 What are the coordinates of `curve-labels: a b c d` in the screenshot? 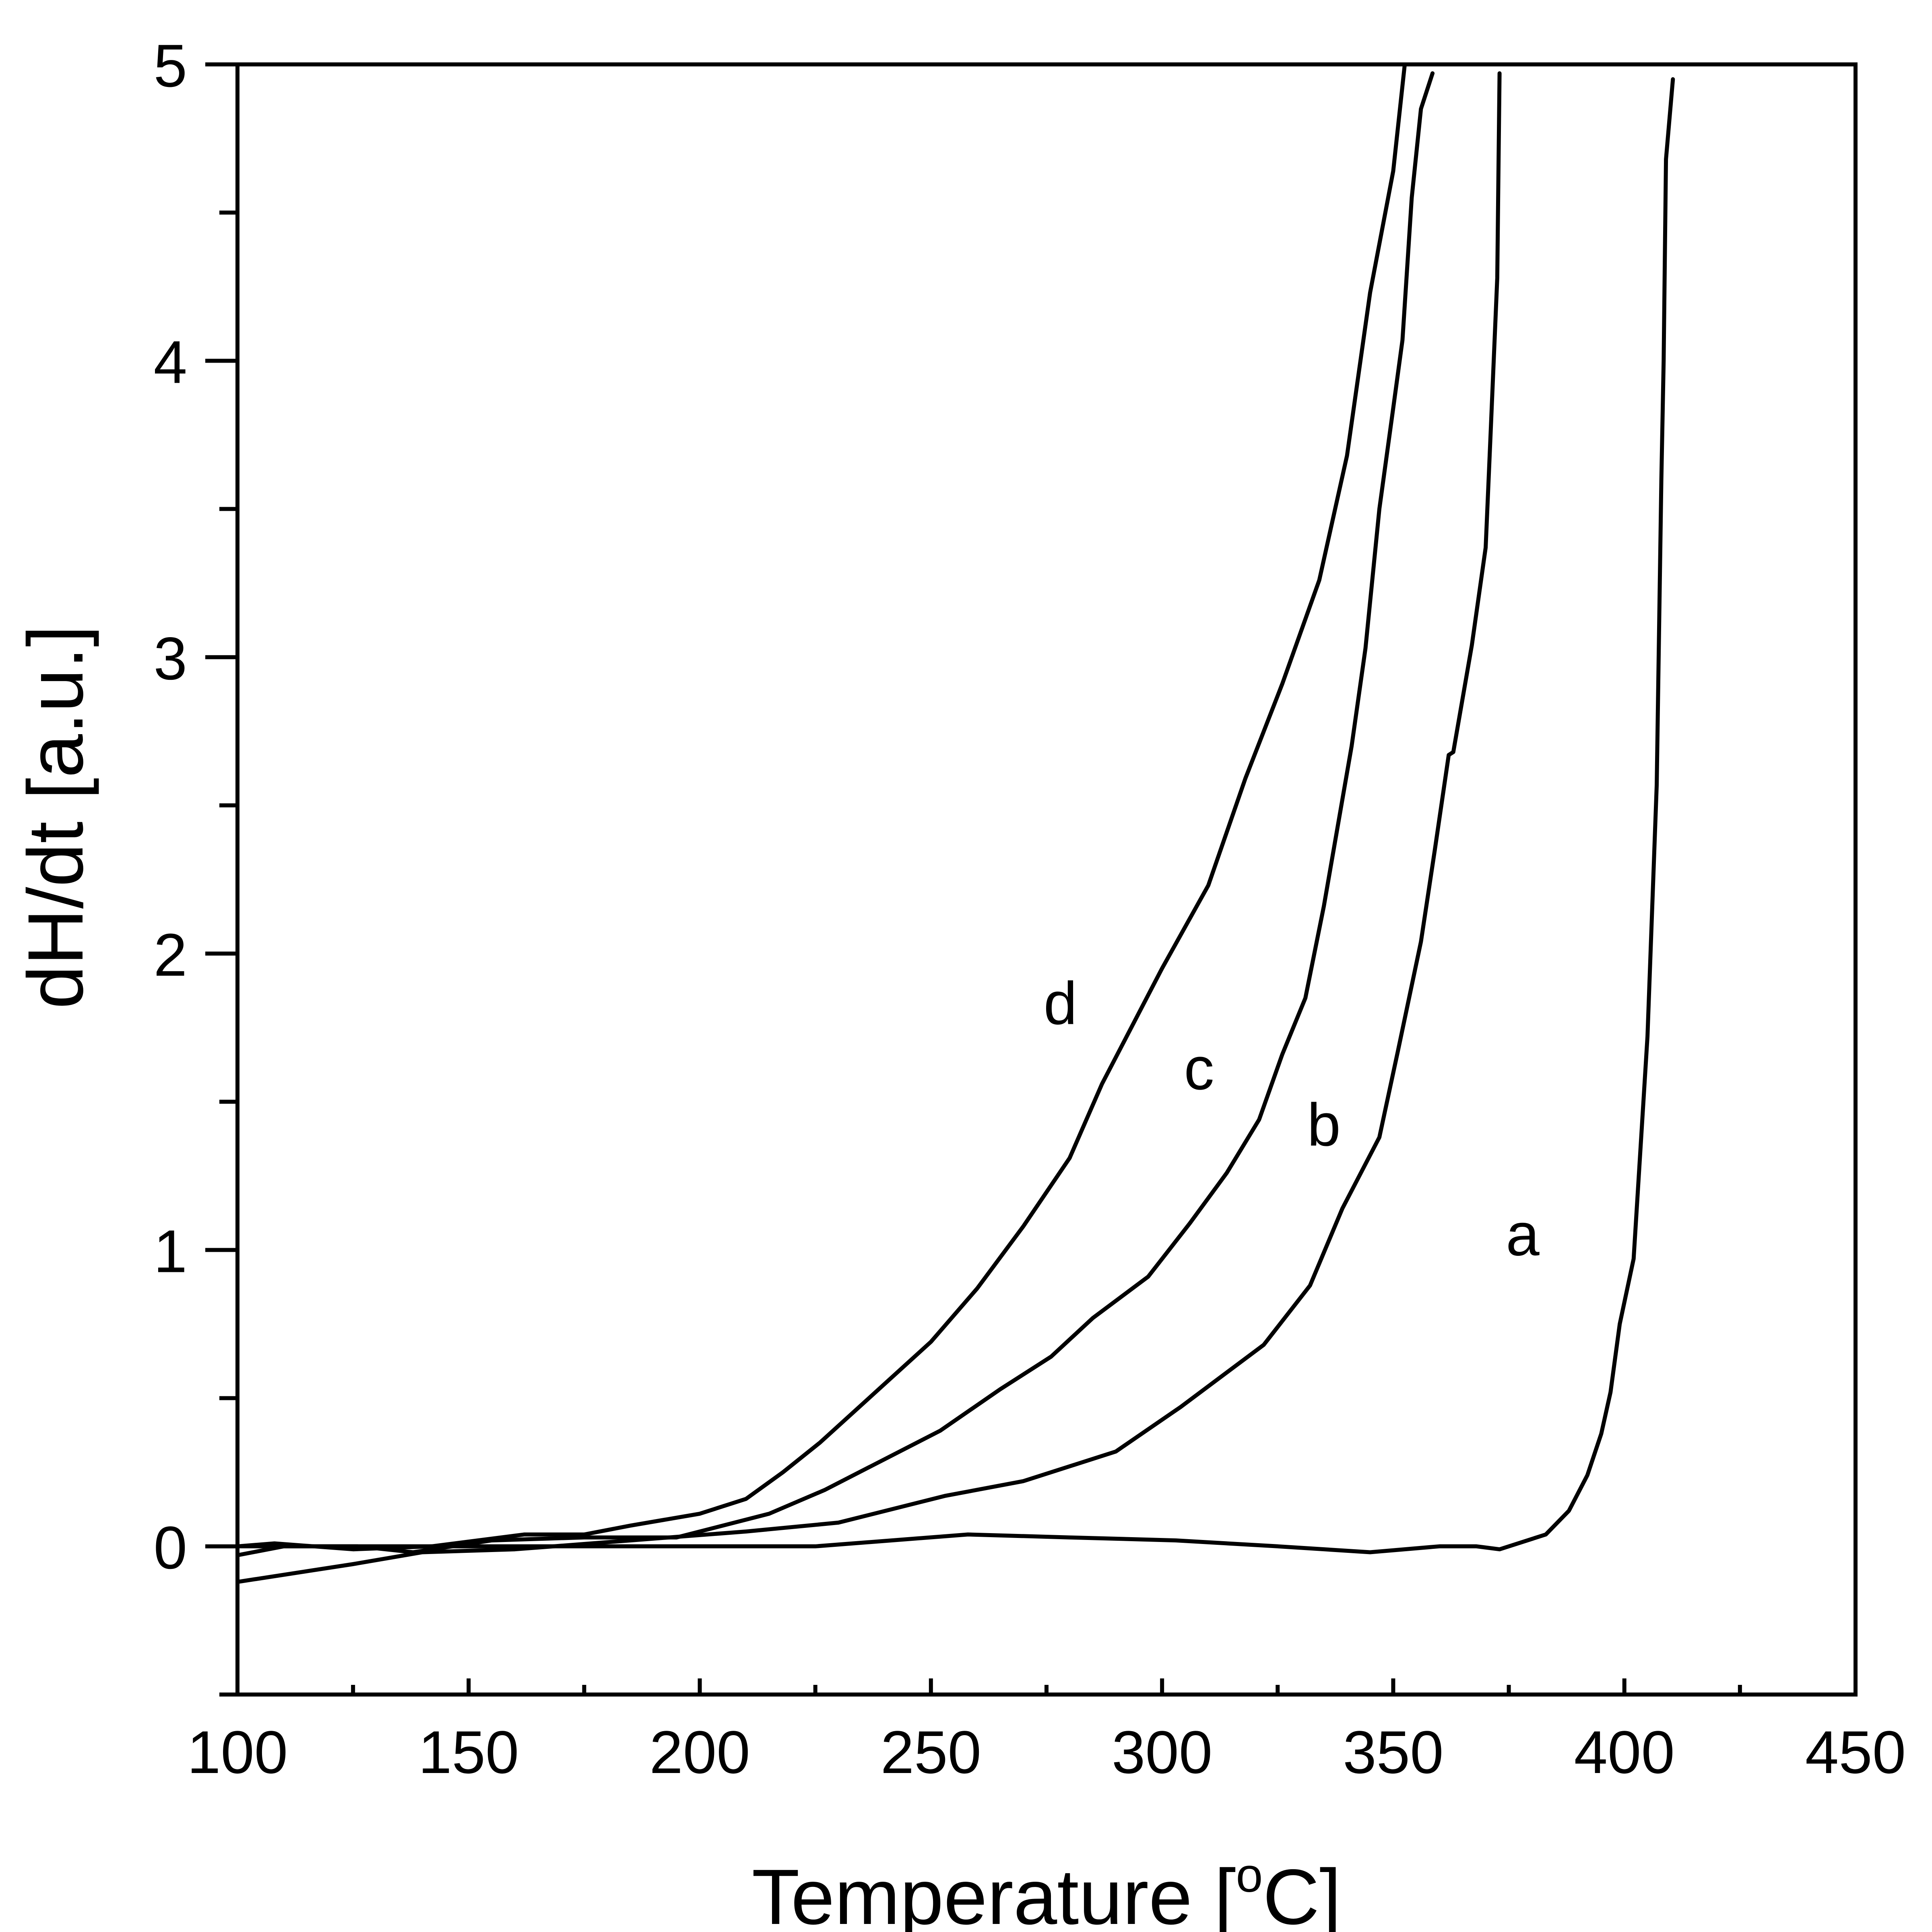 It's located at (1292, 1118).